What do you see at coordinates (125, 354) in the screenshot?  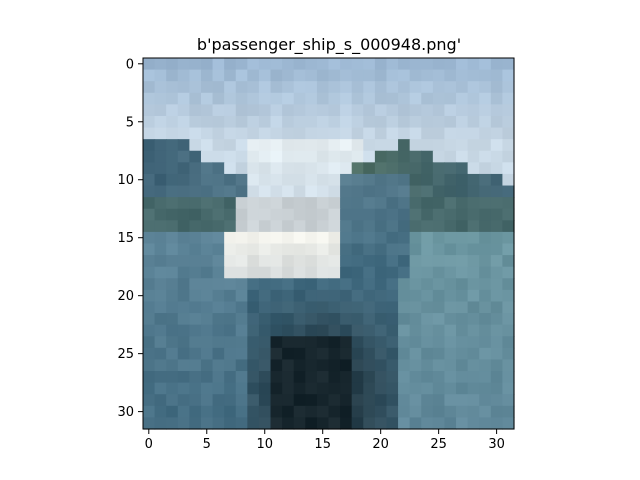 I see `y-tick-label: 25` at bounding box center [125, 354].